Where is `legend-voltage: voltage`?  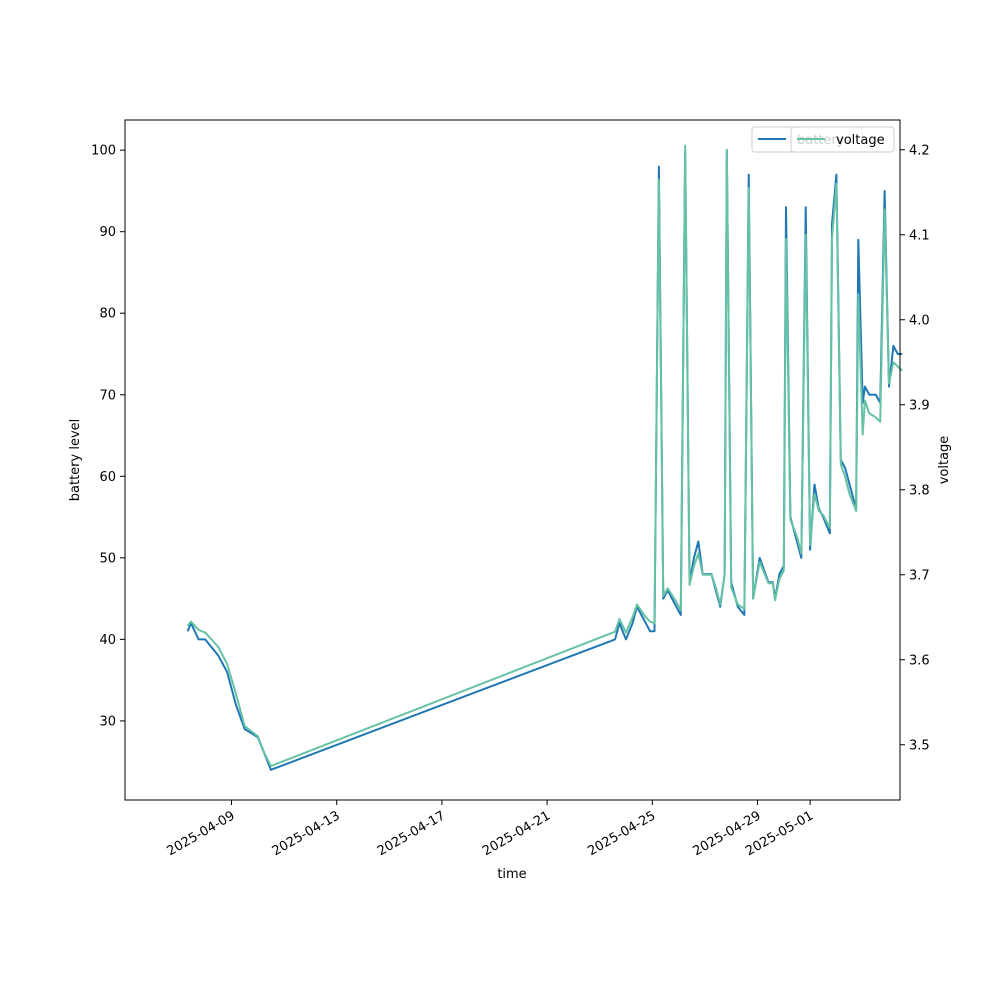 legend-voltage: voltage is located at coordinates (842, 139).